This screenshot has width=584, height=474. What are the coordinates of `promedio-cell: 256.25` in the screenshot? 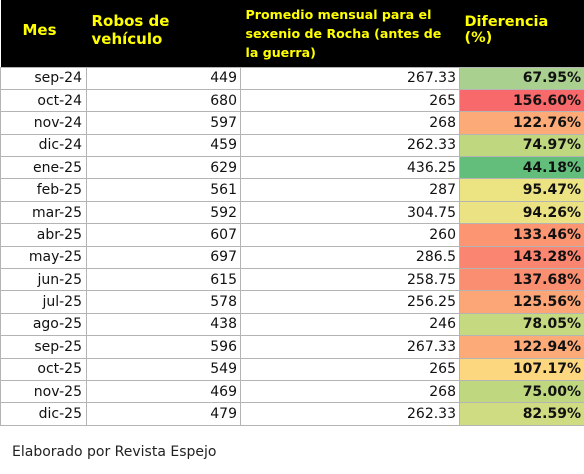 It's located at (350, 302).